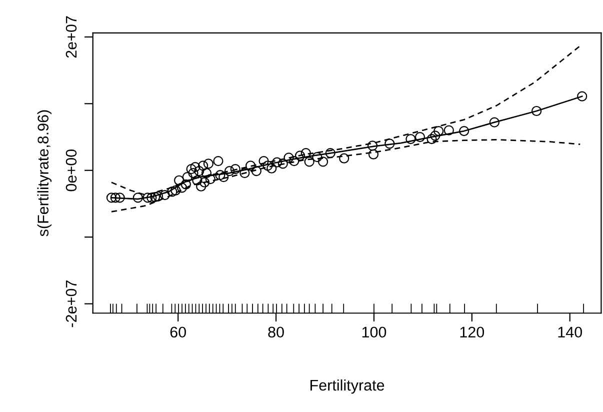 The height and width of the screenshot is (412, 603). Describe the element at coordinates (71, 171) in the screenshot. I see `y-tick-label: 0e+00` at that location.